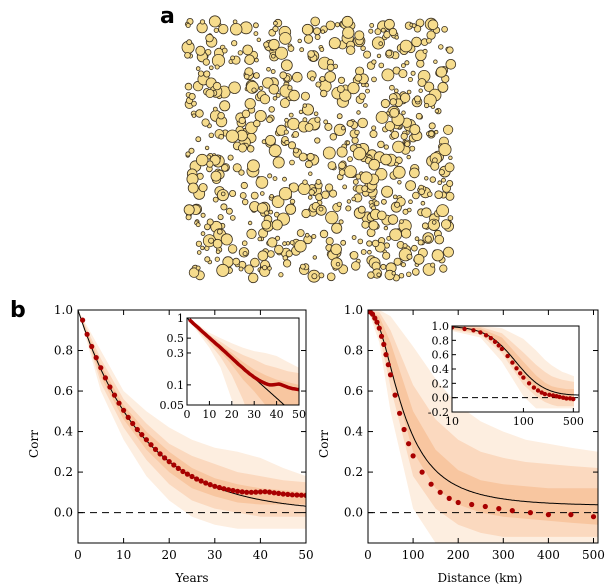 The width and height of the screenshot is (608, 585). What do you see at coordinates (483, 417) in the screenshot?
I see `confidence-band-inner` at bounding box center [483, 417].